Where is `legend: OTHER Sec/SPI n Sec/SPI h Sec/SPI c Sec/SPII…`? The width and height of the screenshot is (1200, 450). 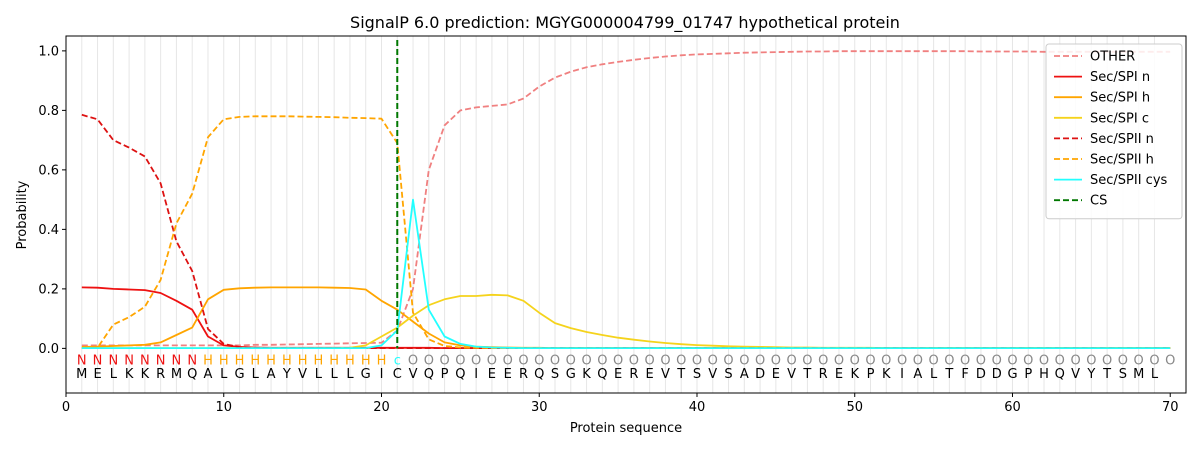 legend: OTHER Sec/SPI n Sec/SPI h Sec/SPI c Sec/SPII… is located at coordinates (1114, 131).